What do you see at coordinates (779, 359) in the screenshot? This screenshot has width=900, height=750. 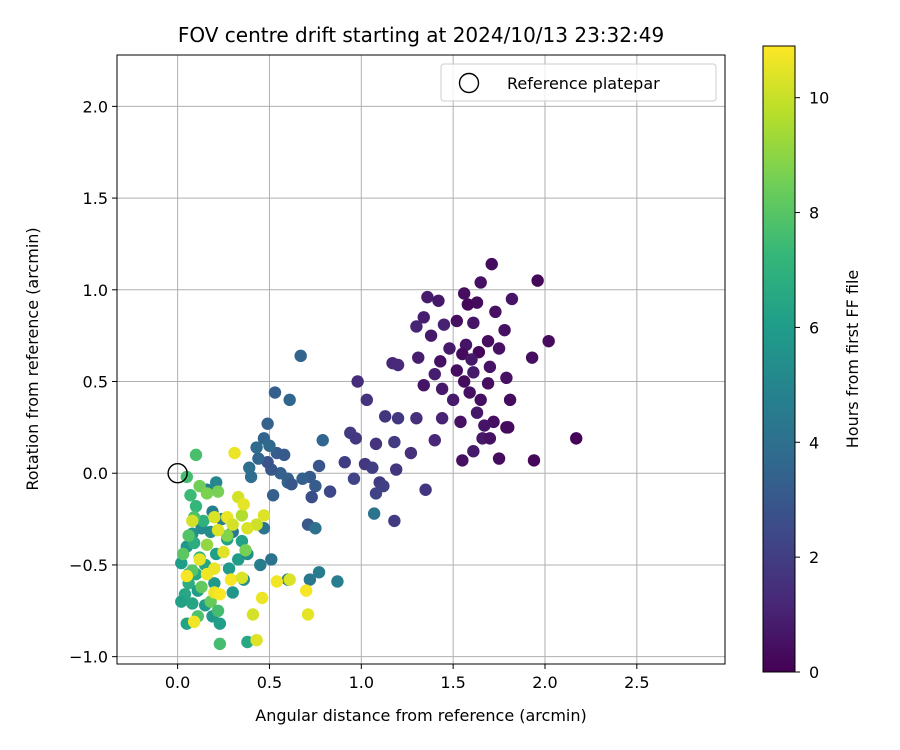 I see `colorbar-gradient` at bounding box center [779, 359].